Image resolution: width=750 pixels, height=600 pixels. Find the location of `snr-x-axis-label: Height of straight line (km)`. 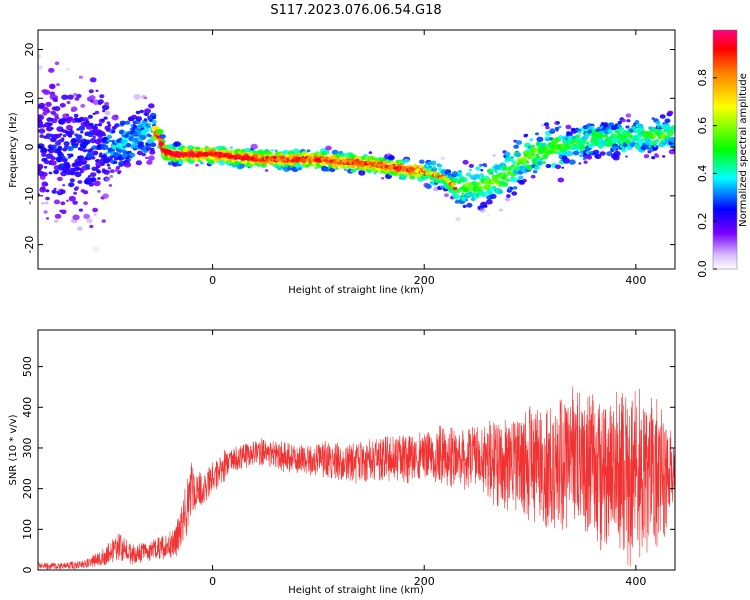

snr-x-axis-label: Height of straight line (km) is located at coordinates (356, 590).